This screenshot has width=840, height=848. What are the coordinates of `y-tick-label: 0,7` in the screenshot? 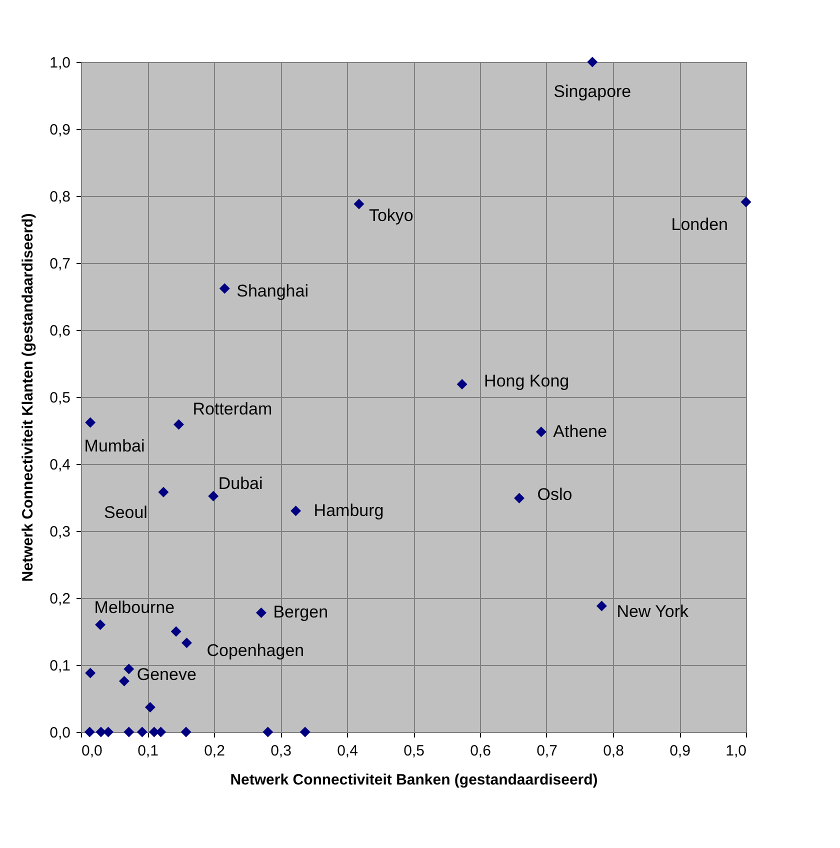 It's located at (60, 264).